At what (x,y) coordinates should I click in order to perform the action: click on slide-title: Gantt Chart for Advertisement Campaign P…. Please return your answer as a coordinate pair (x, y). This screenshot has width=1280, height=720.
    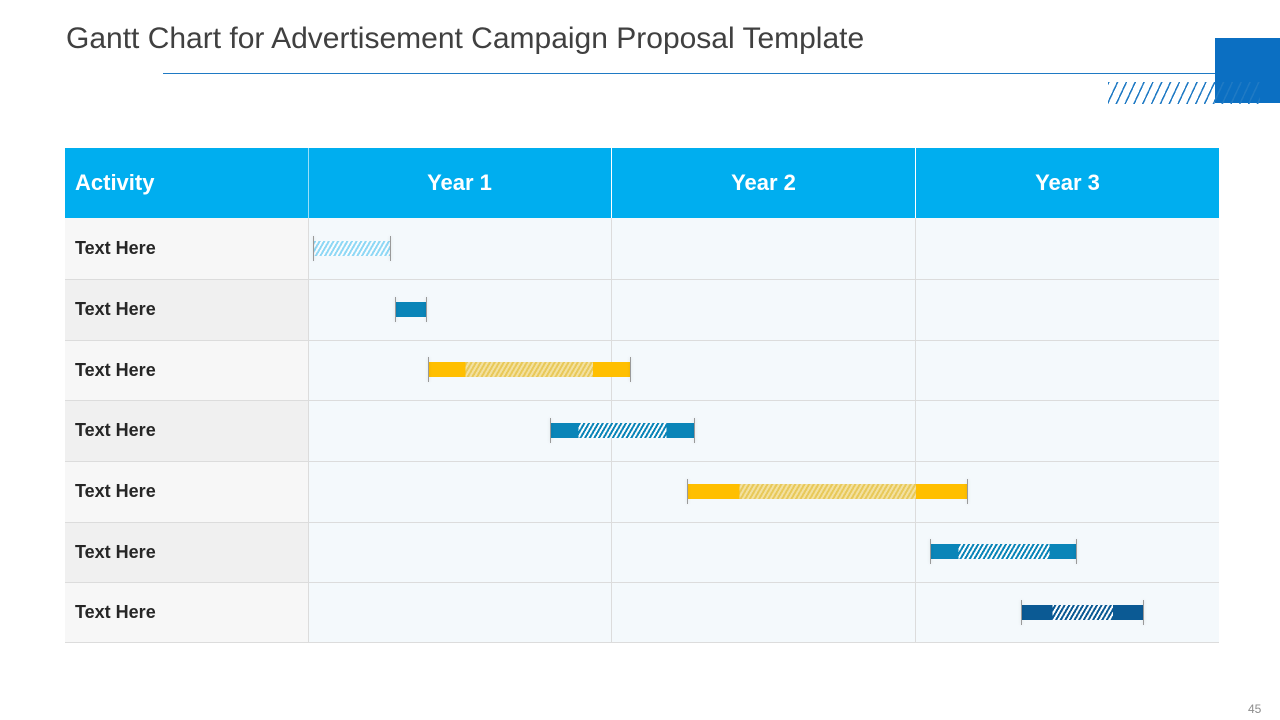
    Looking at the image, I should click on (465, 38).